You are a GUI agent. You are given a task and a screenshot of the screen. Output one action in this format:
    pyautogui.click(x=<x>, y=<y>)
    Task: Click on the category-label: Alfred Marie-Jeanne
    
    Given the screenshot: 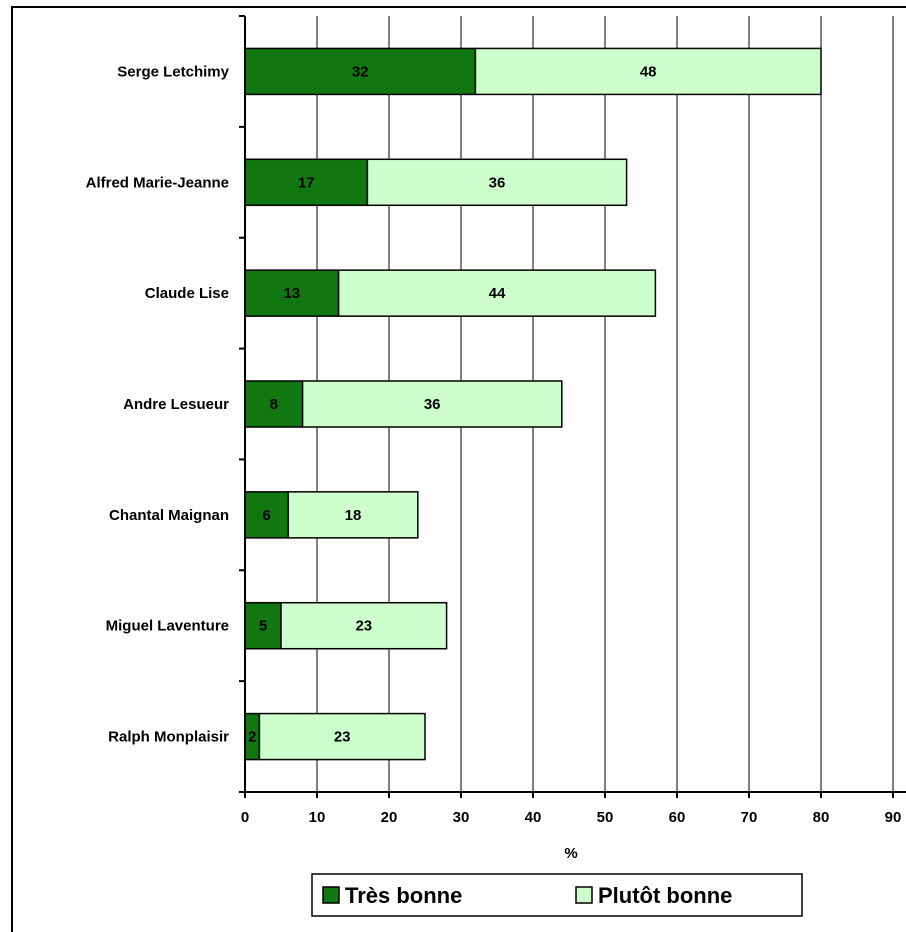 What is the action you would take?
    pyautogui.click(x=157, y=182)
    